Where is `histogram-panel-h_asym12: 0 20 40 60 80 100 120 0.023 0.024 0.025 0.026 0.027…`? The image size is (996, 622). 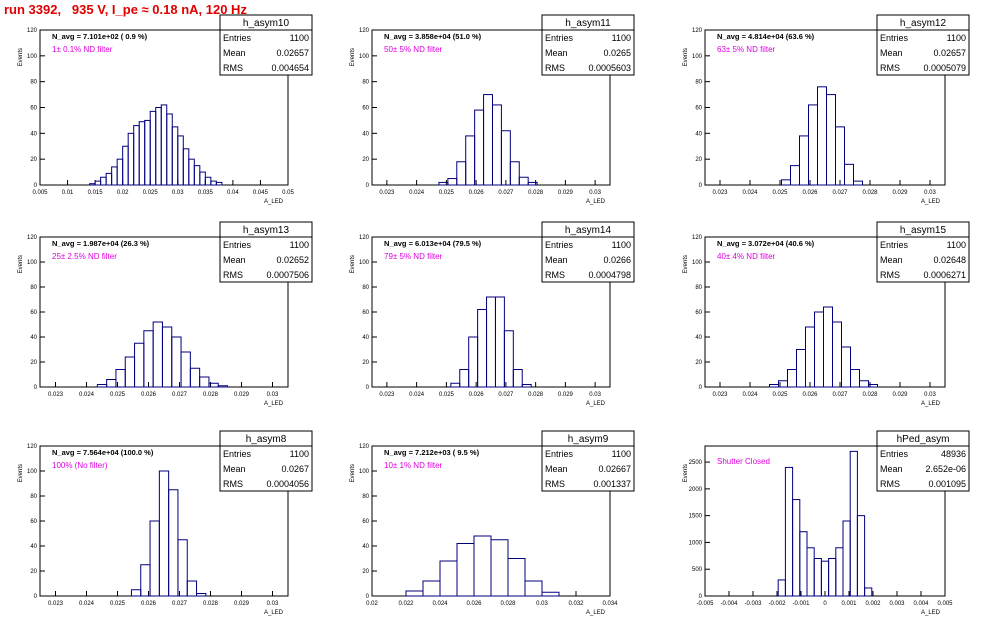
histogram-panel-h_asym12: 0 20 40 60 80 100 120 0.023 0.024 0.025 0.026 0.027… is located at coordinates (826, 109).